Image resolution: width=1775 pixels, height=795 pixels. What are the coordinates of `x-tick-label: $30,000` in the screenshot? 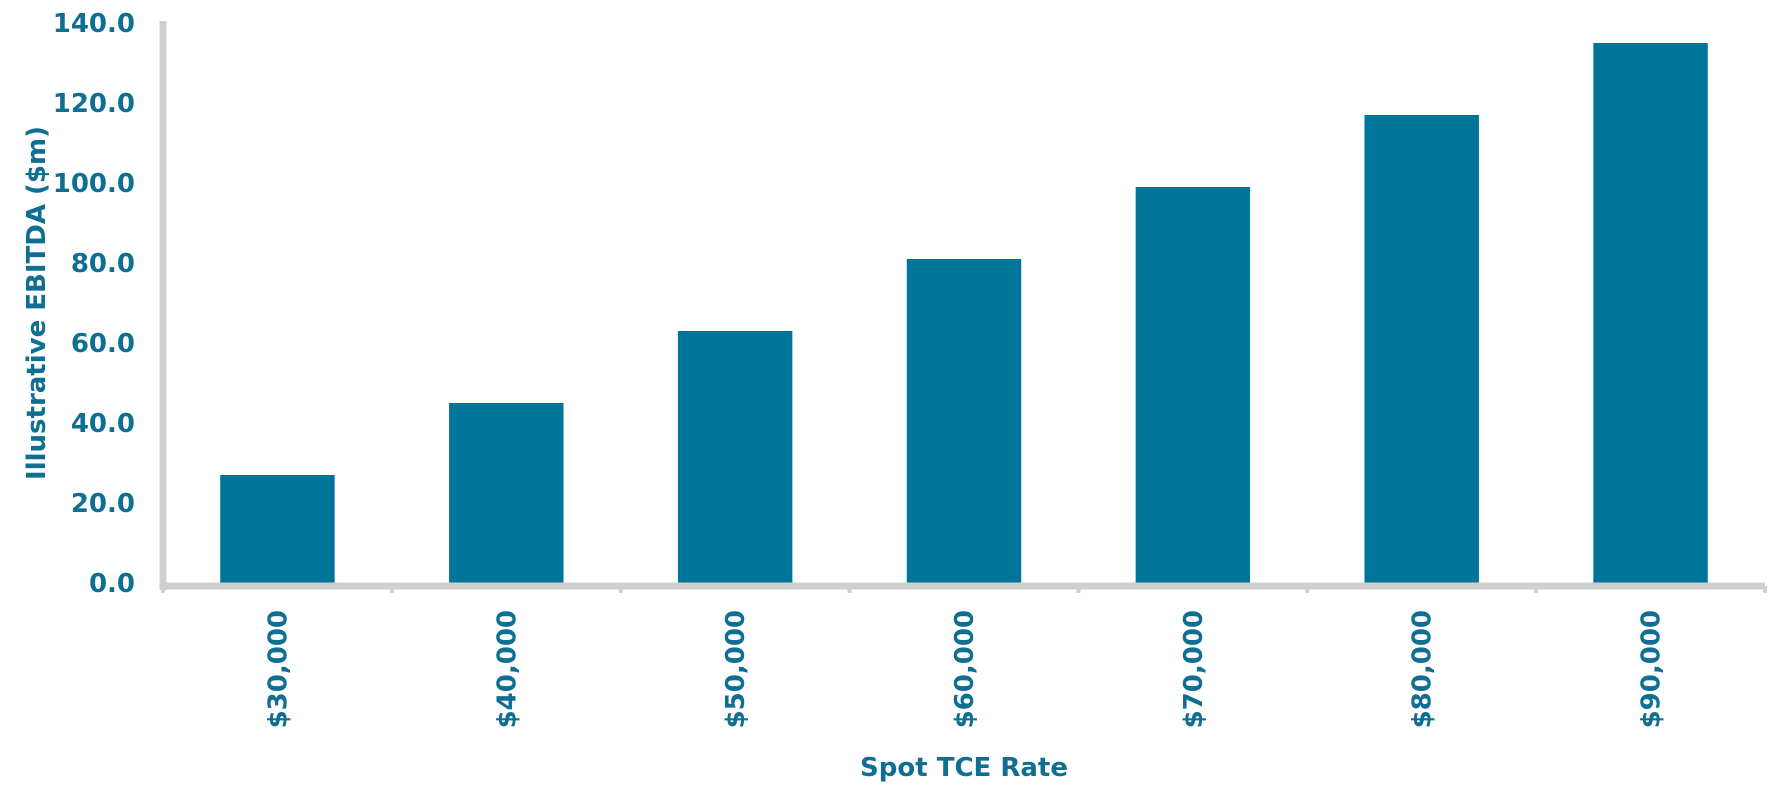 It's located at (278, 669).